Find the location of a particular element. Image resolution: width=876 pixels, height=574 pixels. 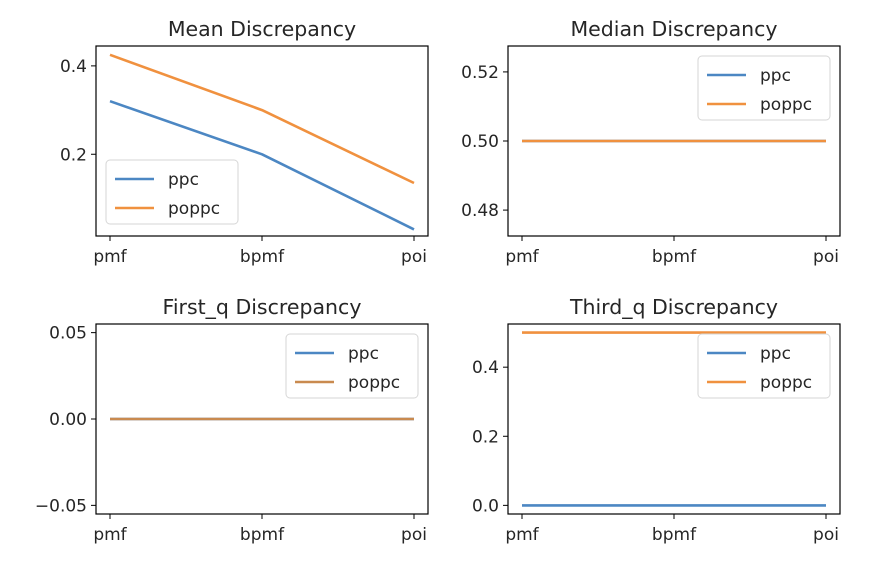

y-tick-label: 0.50 is located at coordinates (480, 142).